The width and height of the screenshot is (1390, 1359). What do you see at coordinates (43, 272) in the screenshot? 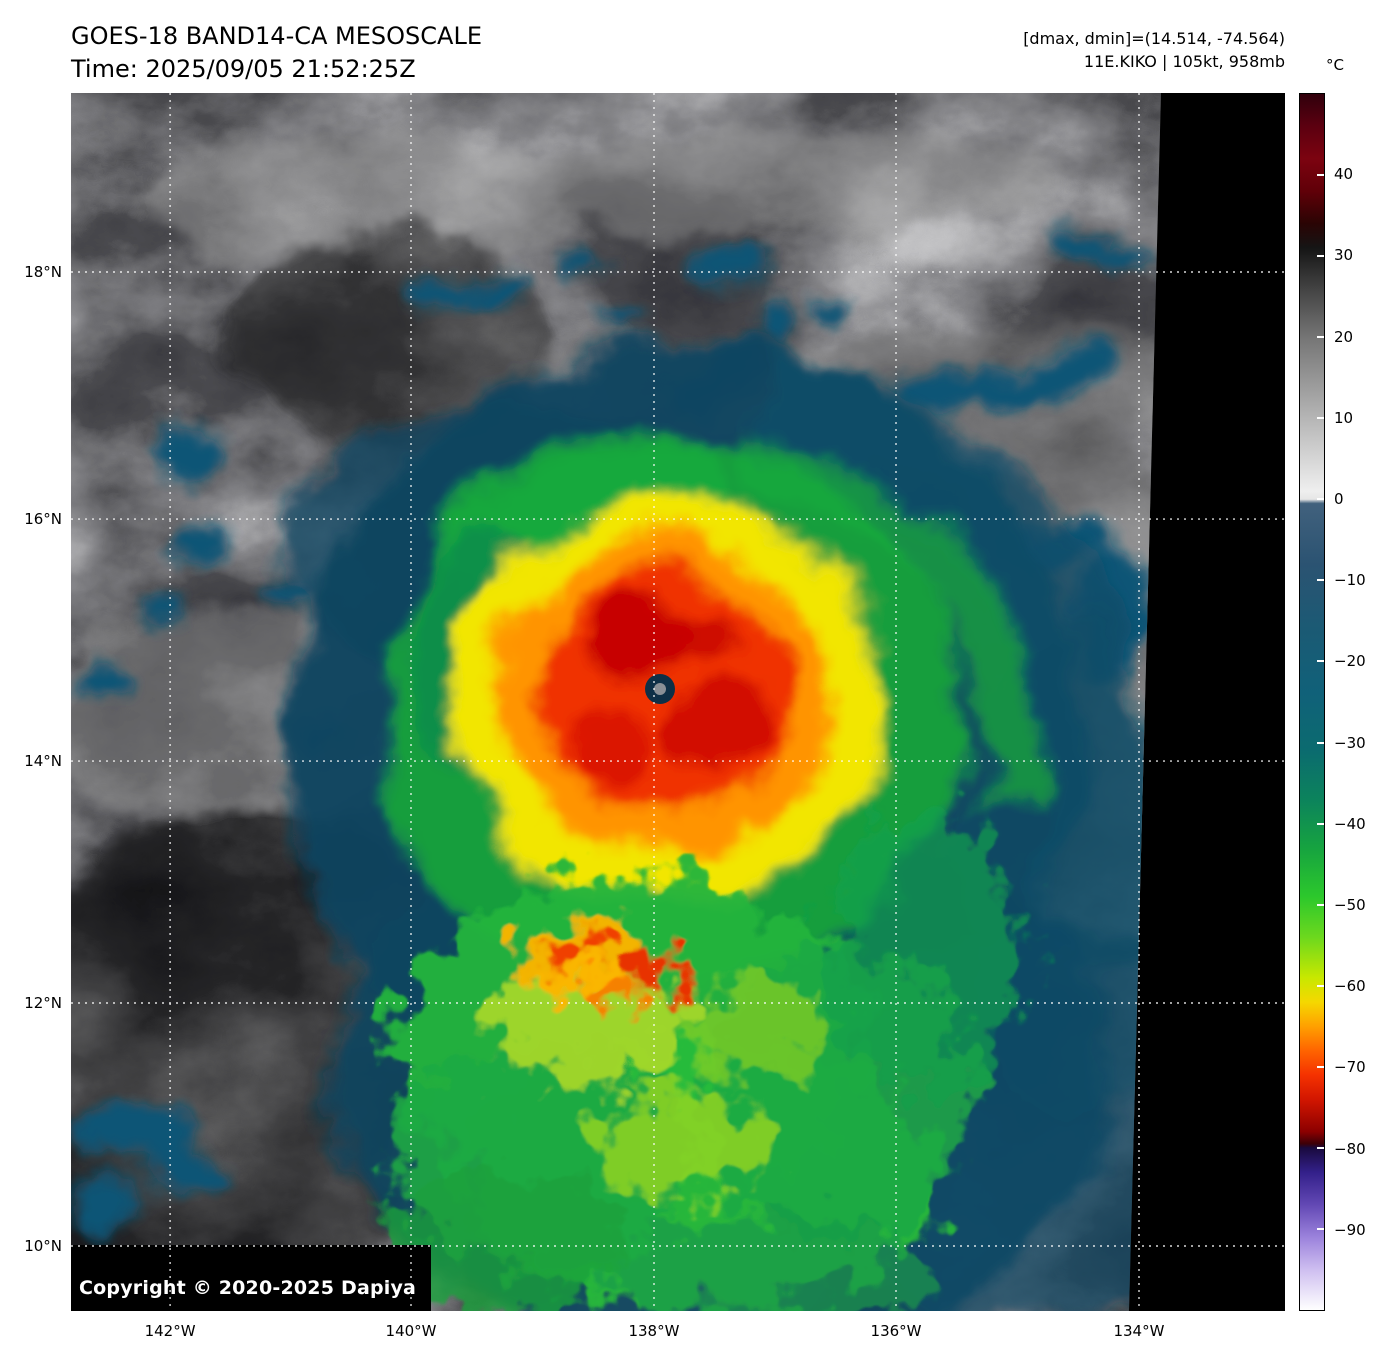
I see `lat-tick-label: 18°N` at bounding box center [43, 272].